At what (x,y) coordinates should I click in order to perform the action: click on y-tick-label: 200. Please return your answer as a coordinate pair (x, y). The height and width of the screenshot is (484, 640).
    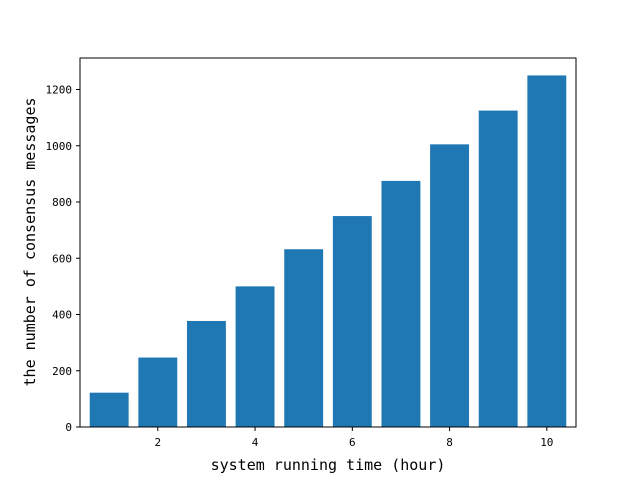
    Looking at the image, I should click on (62, 371).